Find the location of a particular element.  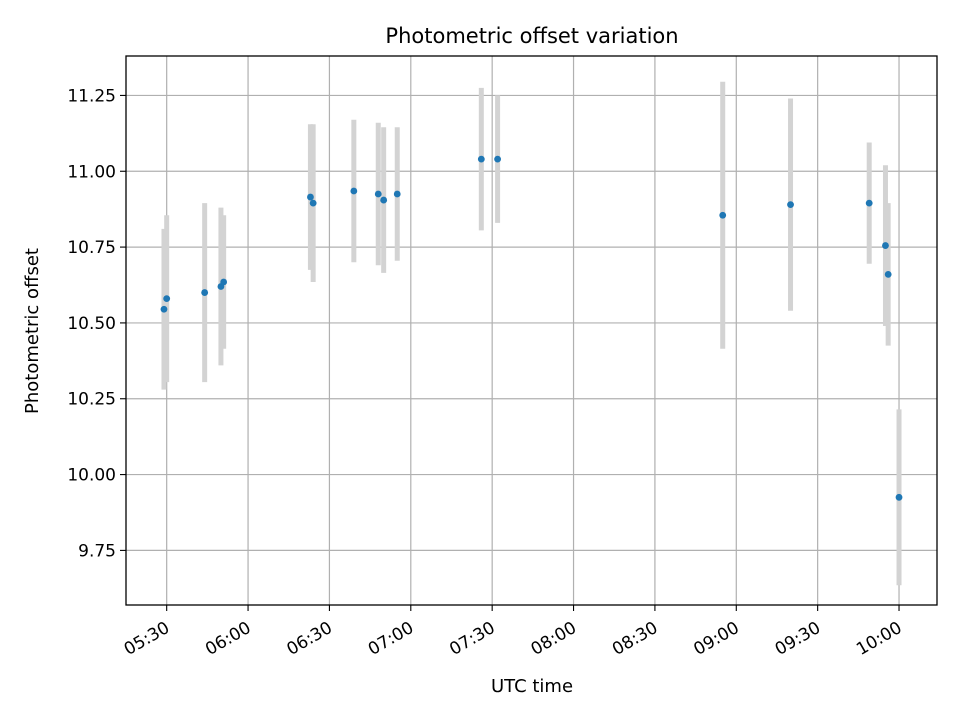

y-axis: 9.75 10.00 10.25 10.50 10.75 11.00 11.25 is located at coordinates (96, 323).